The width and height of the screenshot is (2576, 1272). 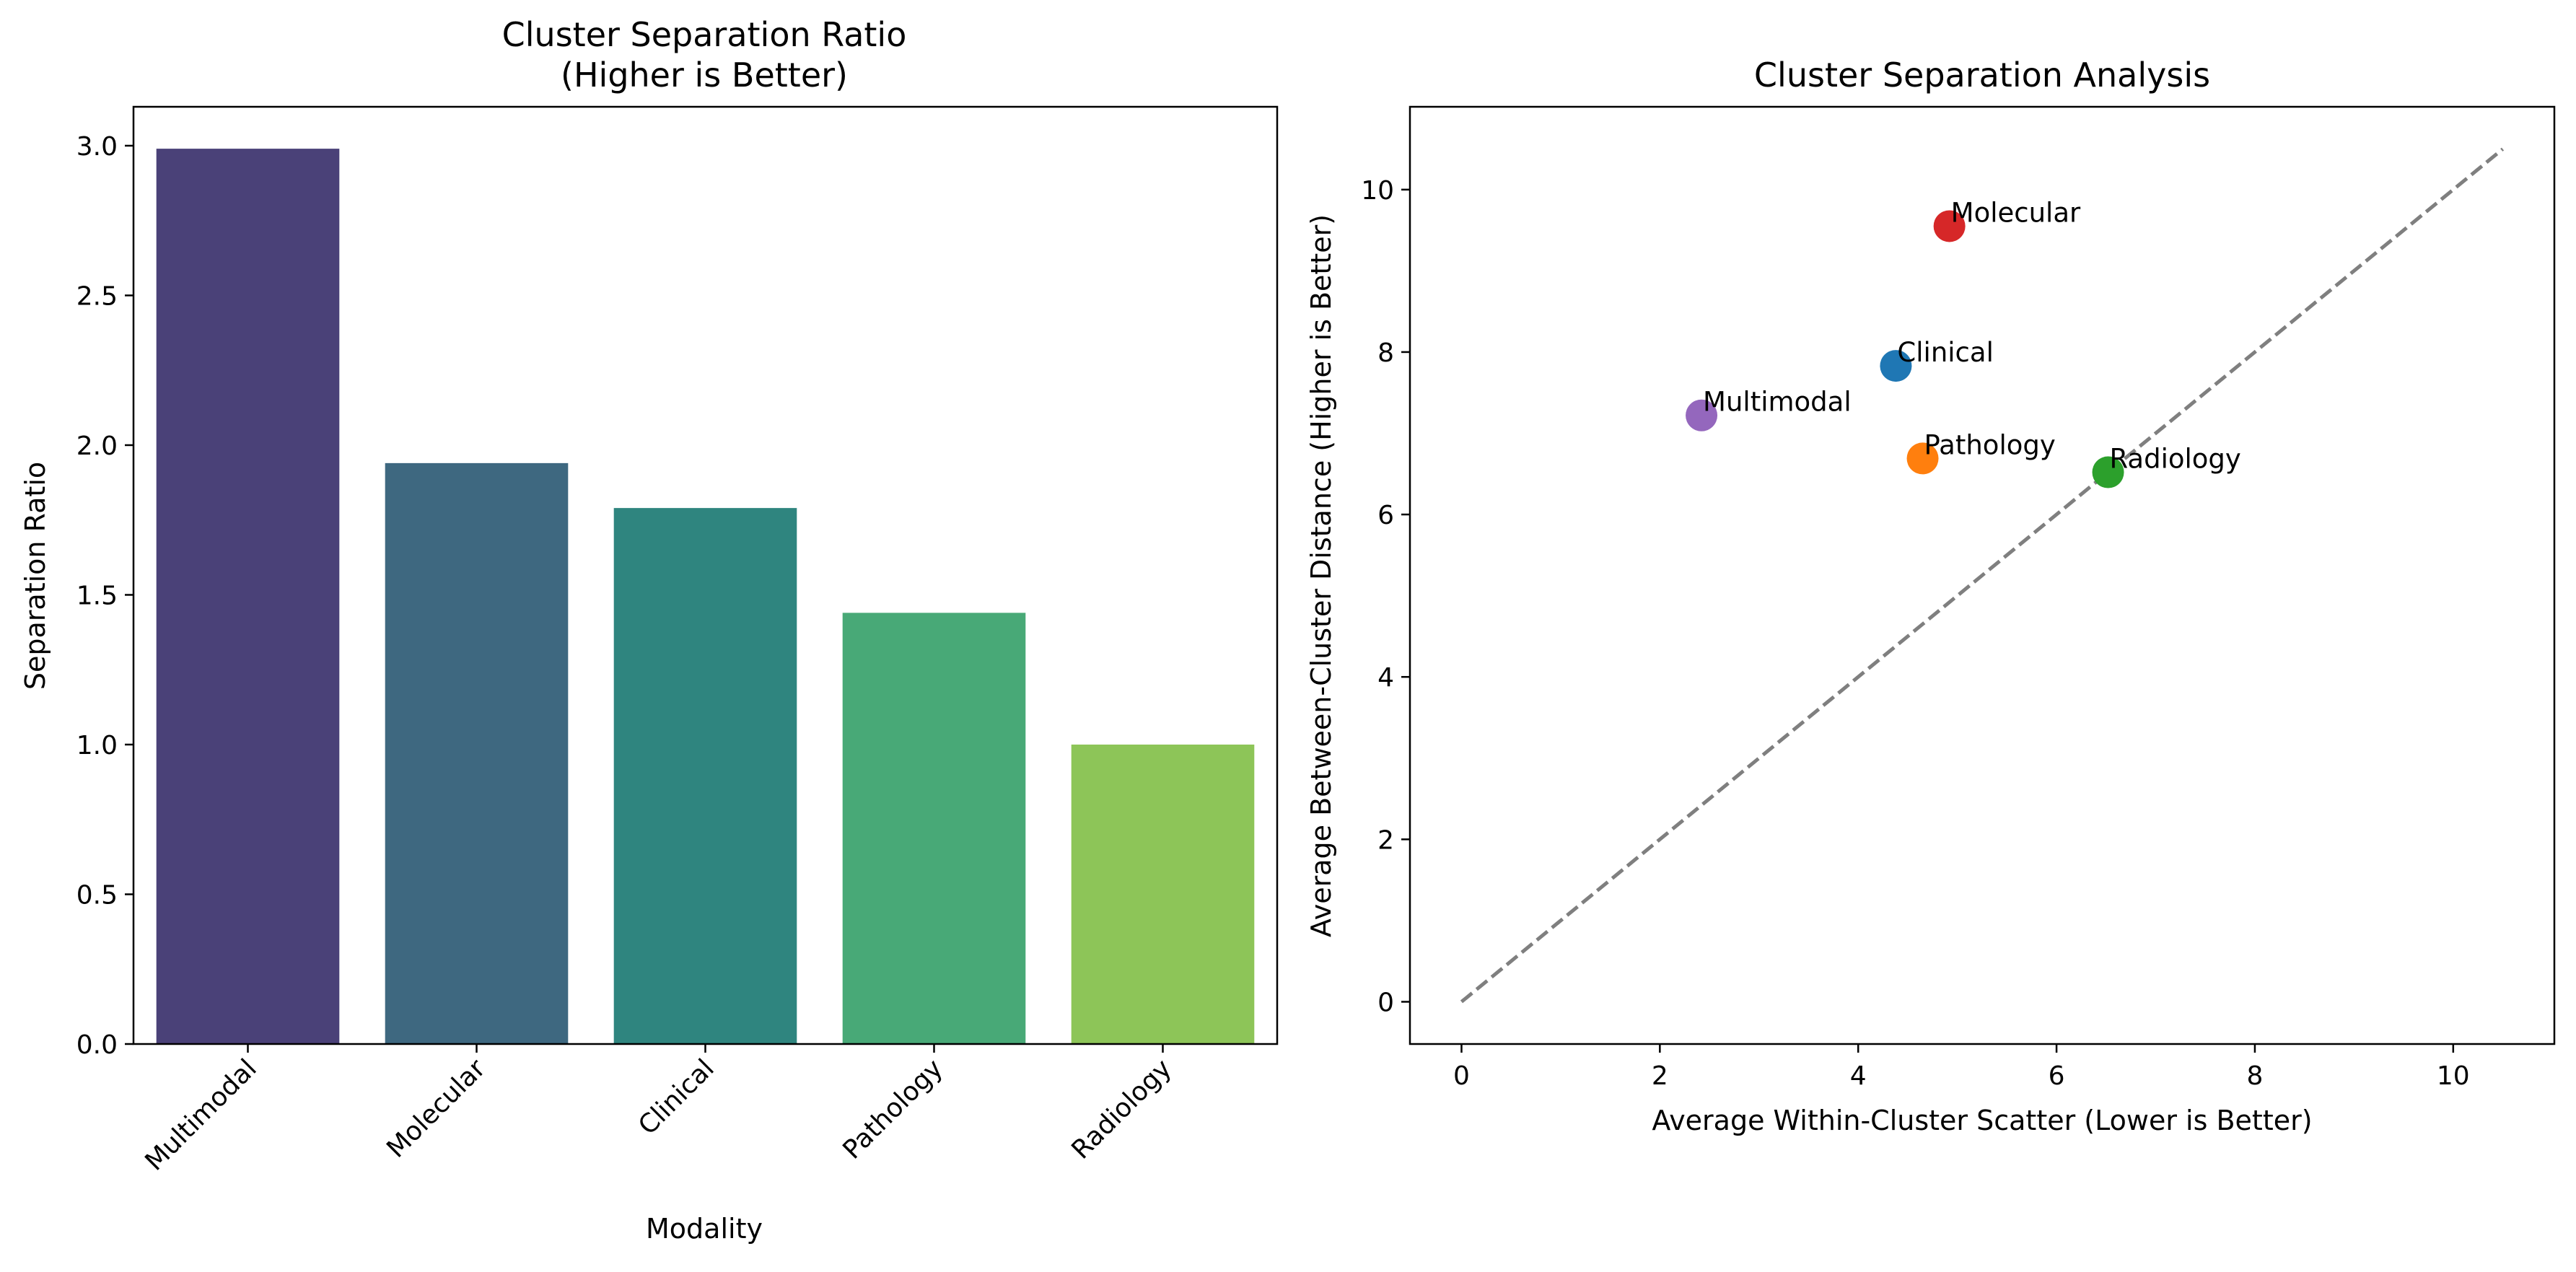 What do you see at coordinates (934, 829) in the screenshot?
I see `bar-pathology` at bounding box center [934, 829].